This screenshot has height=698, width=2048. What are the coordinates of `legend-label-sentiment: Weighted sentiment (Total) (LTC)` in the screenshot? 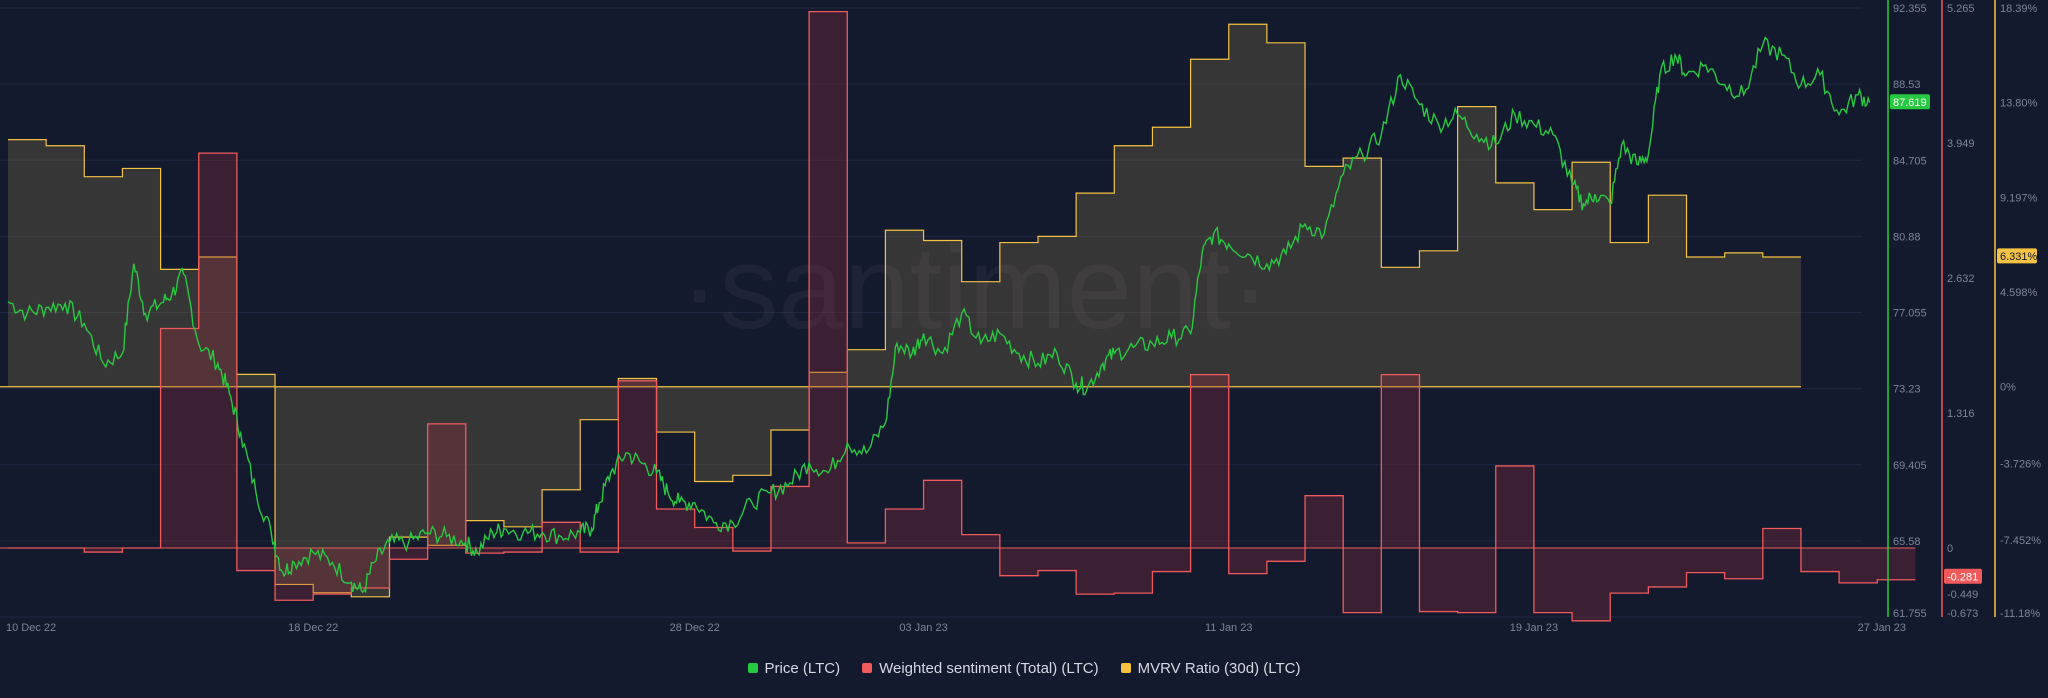 It's located at (989, 668).